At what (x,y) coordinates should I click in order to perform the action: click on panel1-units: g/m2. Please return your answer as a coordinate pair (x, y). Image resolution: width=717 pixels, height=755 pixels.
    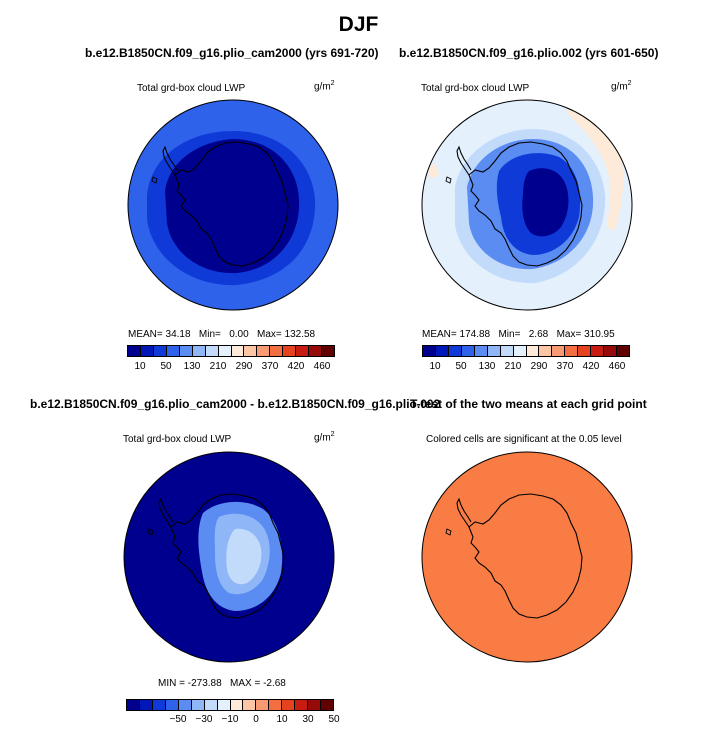
    Looking at the image, I should click on (324, 86).